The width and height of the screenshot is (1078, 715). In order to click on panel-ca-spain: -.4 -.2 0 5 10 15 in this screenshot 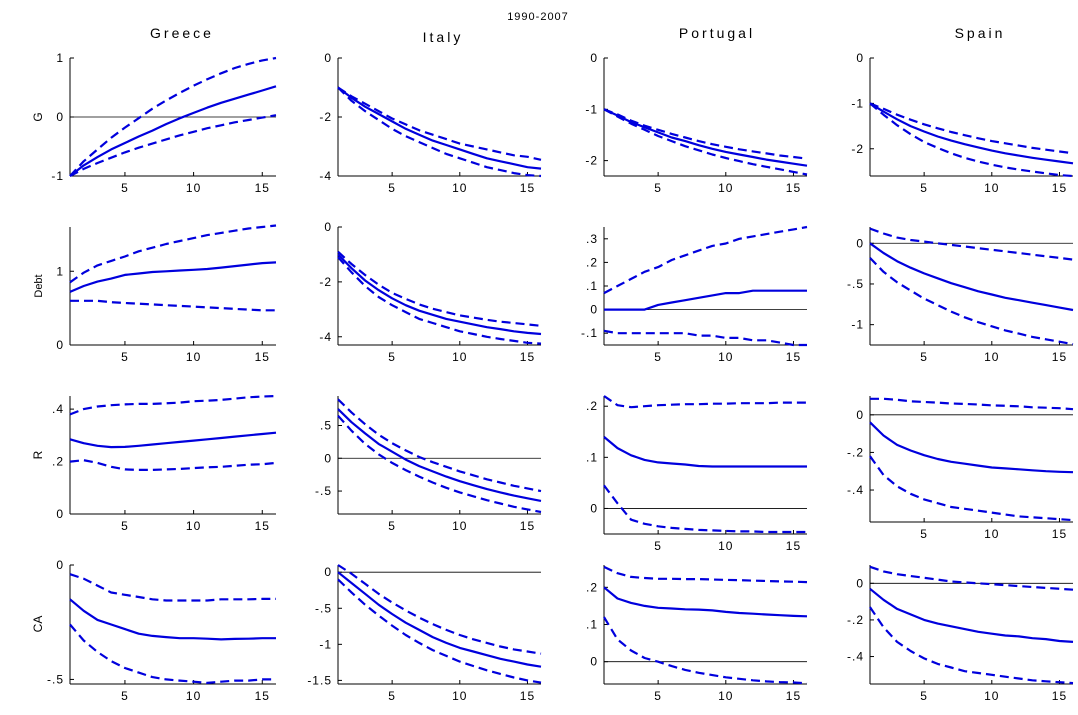, I will do `click(960, 634)`.